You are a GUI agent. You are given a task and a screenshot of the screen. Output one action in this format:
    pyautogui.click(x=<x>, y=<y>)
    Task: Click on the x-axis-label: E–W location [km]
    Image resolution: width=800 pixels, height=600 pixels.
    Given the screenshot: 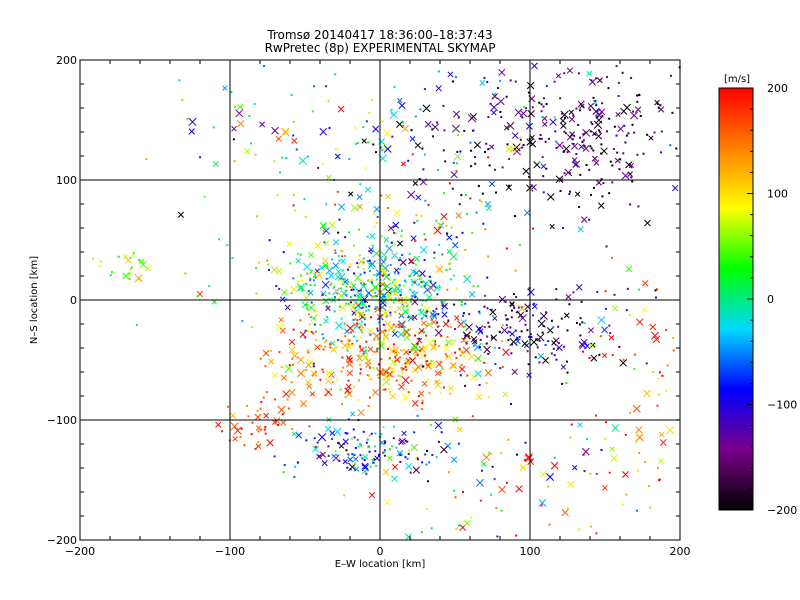 What is the action you would take?
    pyautogui.click(x=380, y=564)
    